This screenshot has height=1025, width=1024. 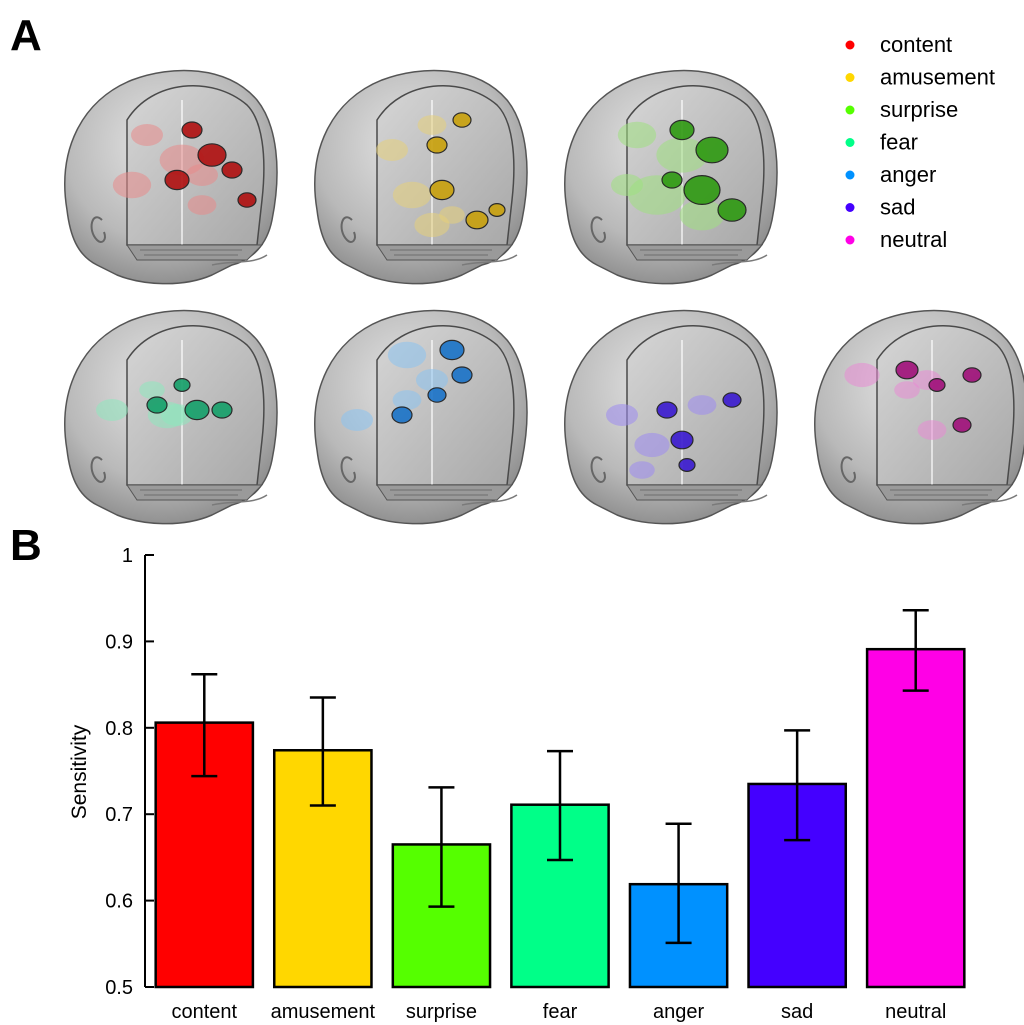 I want to click on y-tick-label-0.7: 0.7, so click(x=119, y=815).